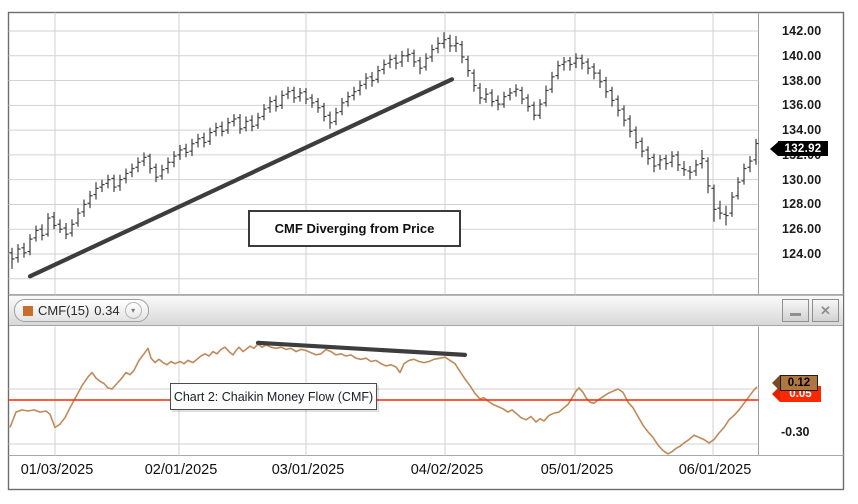  What do you see at coordinates (447, 470) in the screenshot?
I see `date-tick-label: 04/02/2025` at bounding box center [447, 470].